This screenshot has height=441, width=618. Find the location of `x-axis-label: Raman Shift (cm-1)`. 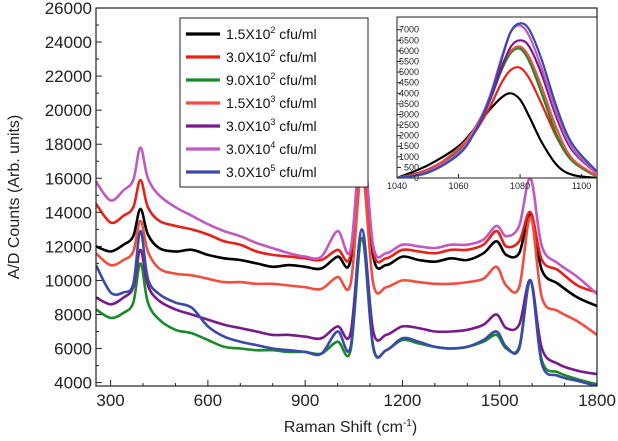

x-axis-label: Raman Shift (cm-1) is located at coordinates (350, 427).